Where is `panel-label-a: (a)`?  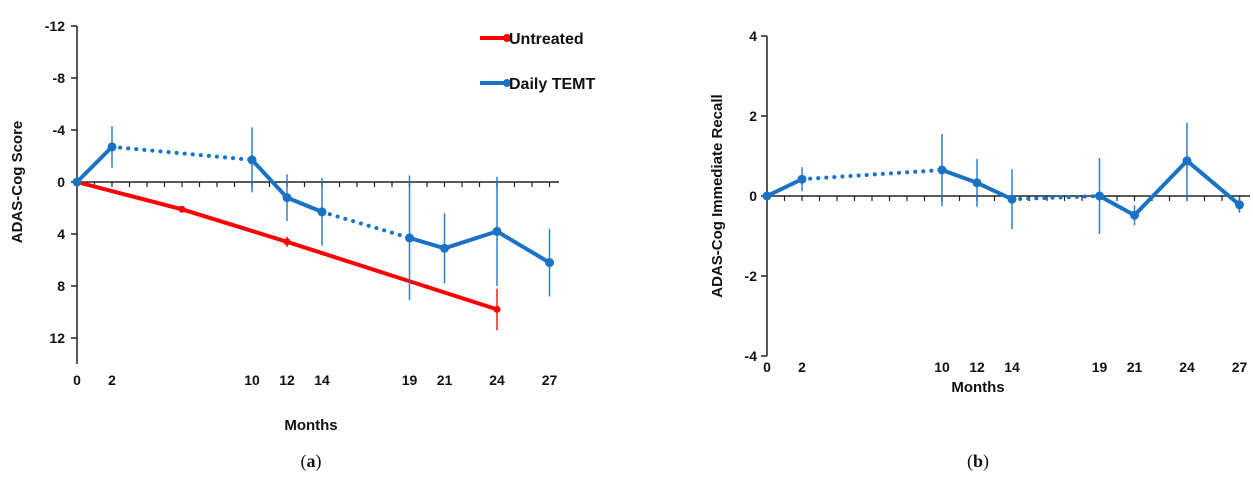 panel-label-a: (a) is located at coordinates (311, 461).